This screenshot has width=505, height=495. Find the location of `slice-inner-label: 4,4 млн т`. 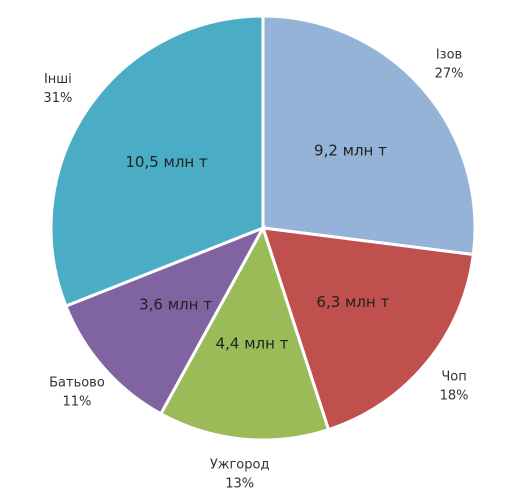

slice-inner-label: 4,4 млн т is located at coordinates (252, 344).